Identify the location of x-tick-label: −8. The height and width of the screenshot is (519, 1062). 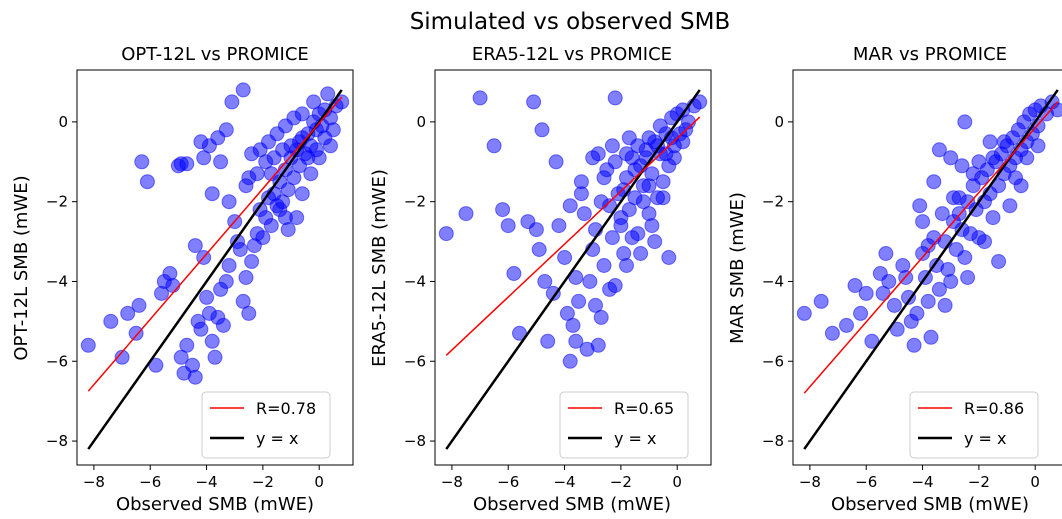
(94, 482).